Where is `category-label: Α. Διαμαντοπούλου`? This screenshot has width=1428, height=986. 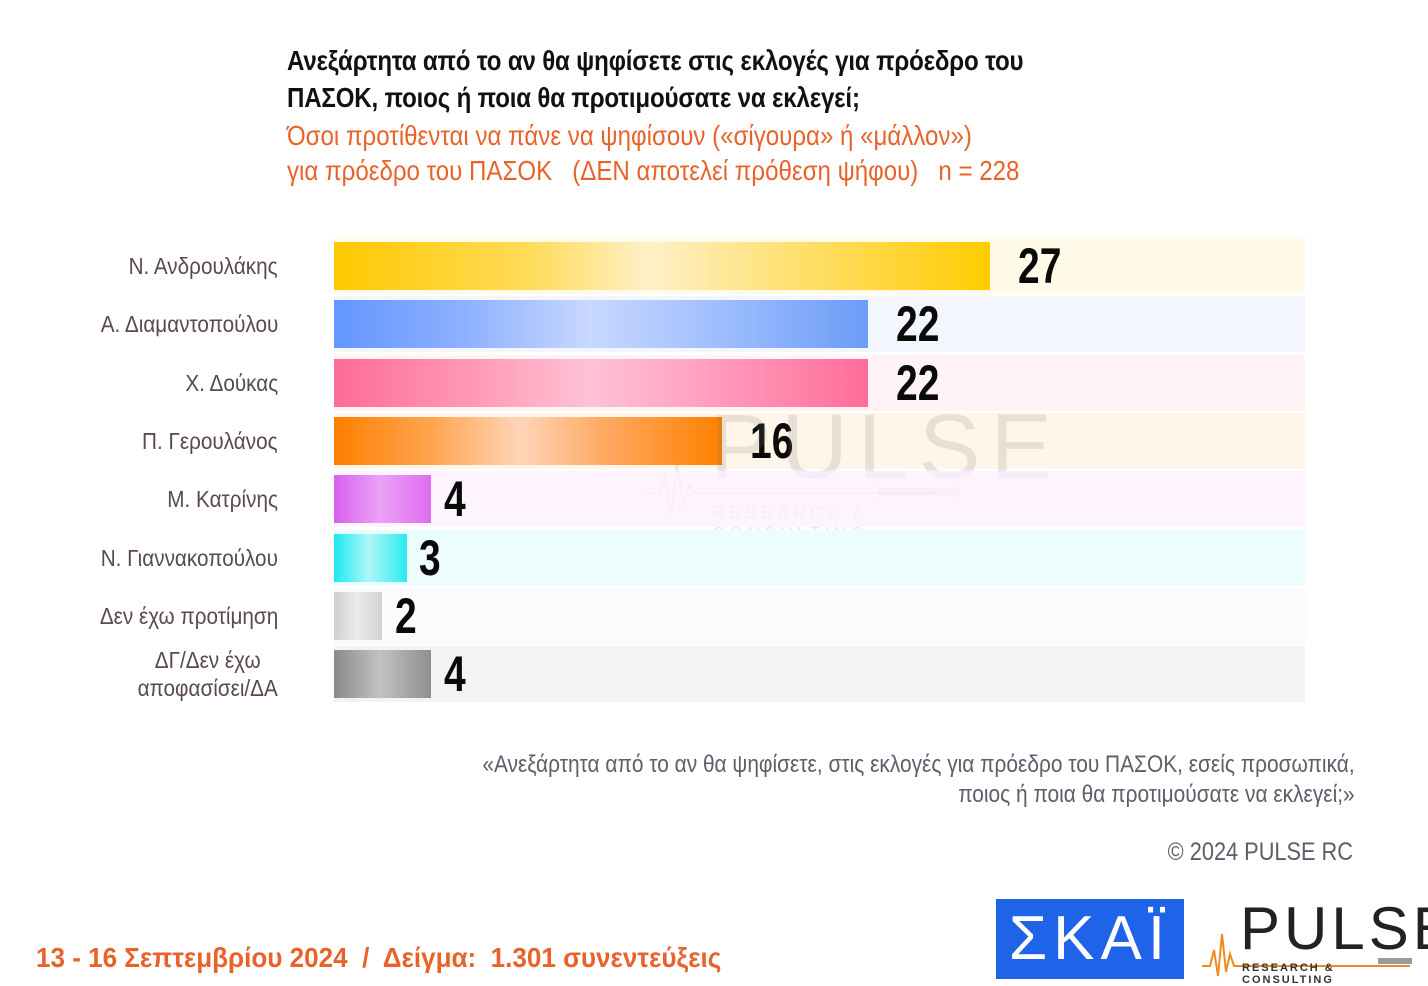 category-label: Α. Διαμαντοπούλου is located at coordinates (189, 324).